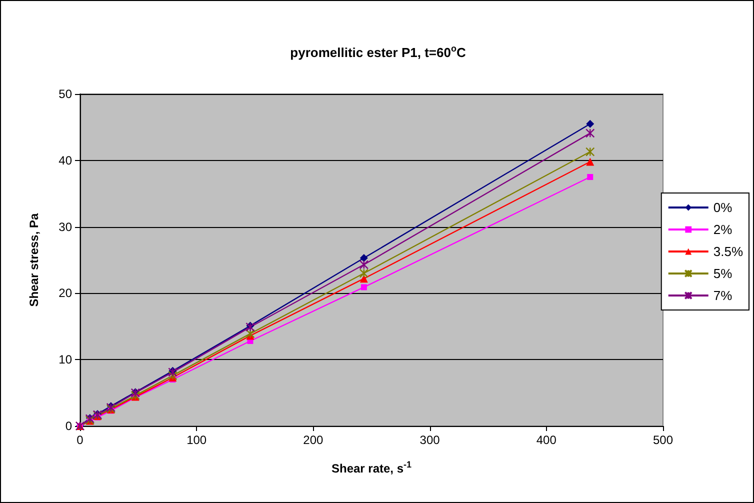 This screenshot has height=503, width=754. Describe the element at coordinates (65, 227) in the screenshot. I see `y-tick-label: 30` at that location.